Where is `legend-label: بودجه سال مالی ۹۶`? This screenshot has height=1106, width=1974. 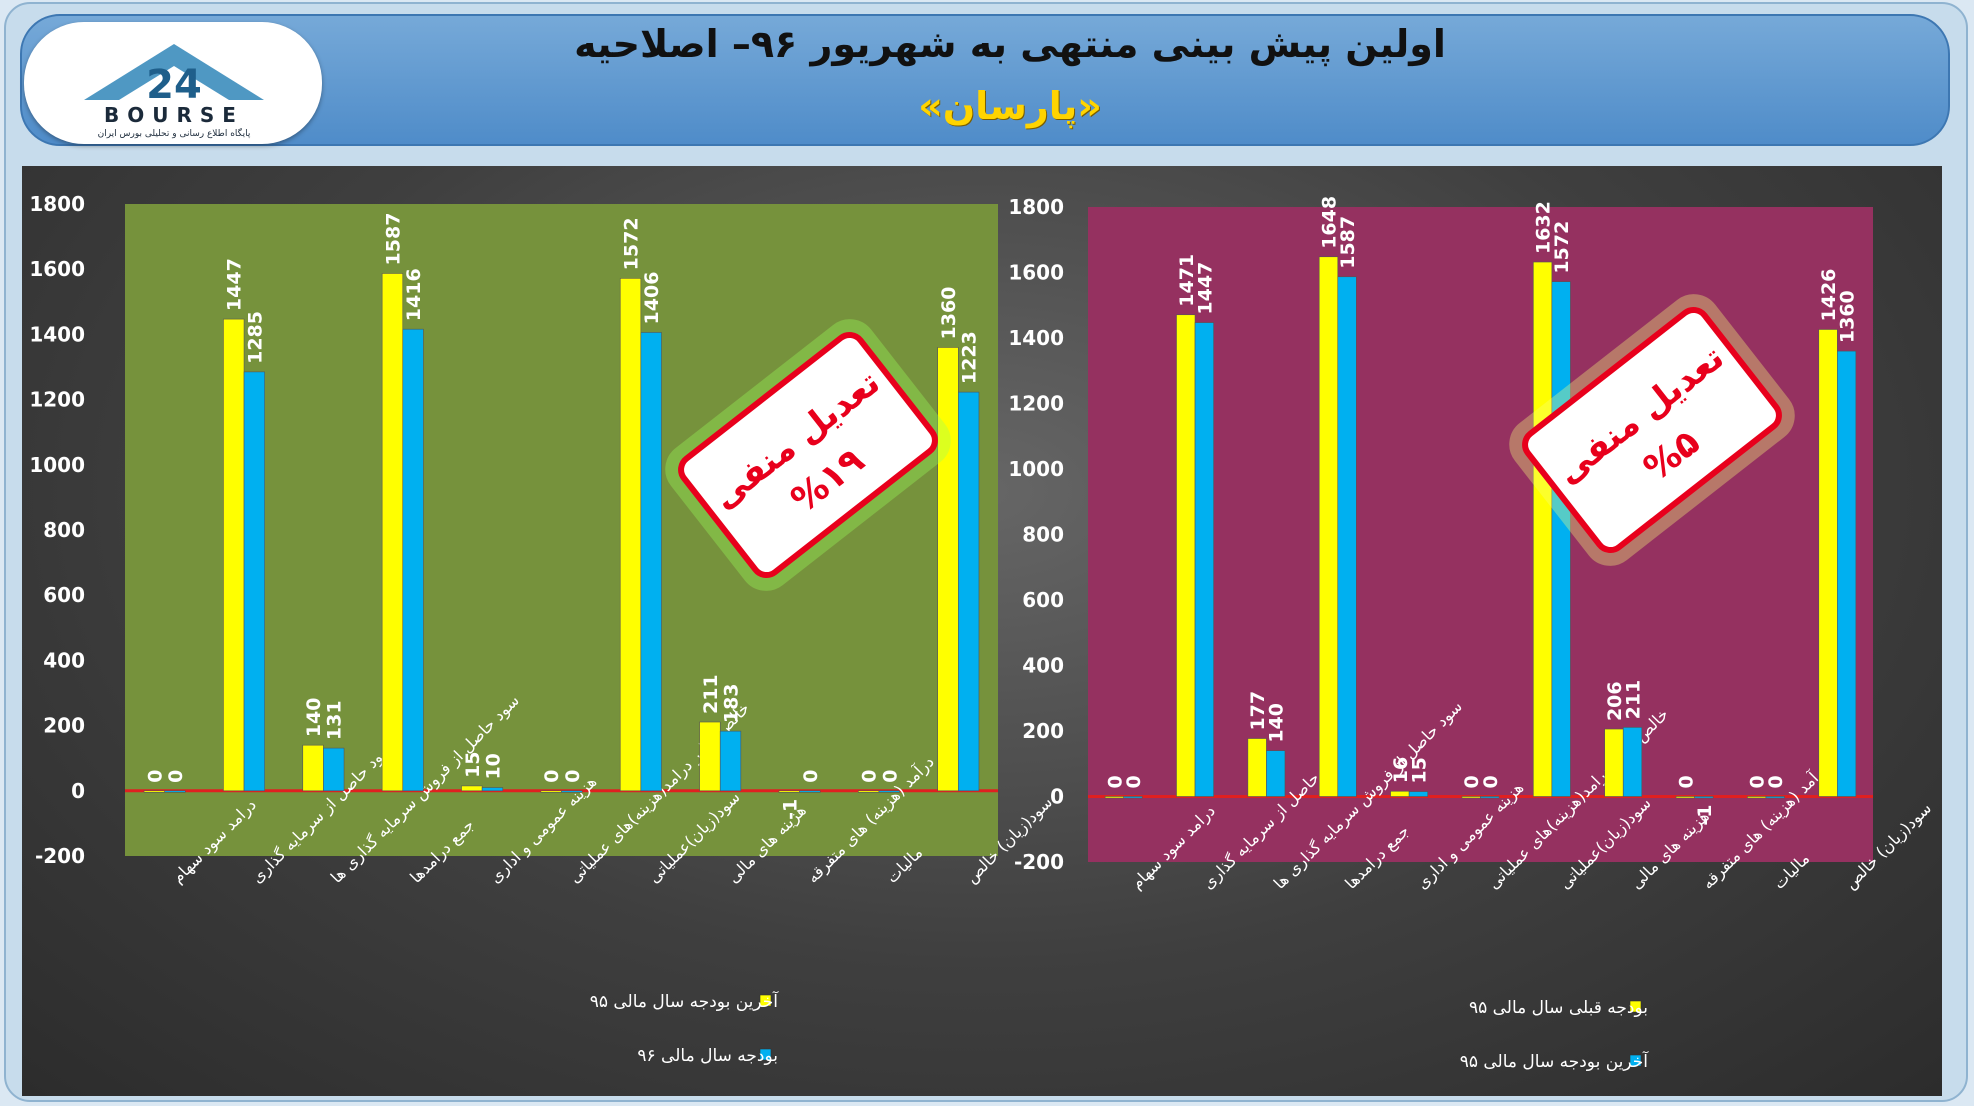 legend-label: بودجه سال مالی ۹۶ is located at coordinates (707, 1056).